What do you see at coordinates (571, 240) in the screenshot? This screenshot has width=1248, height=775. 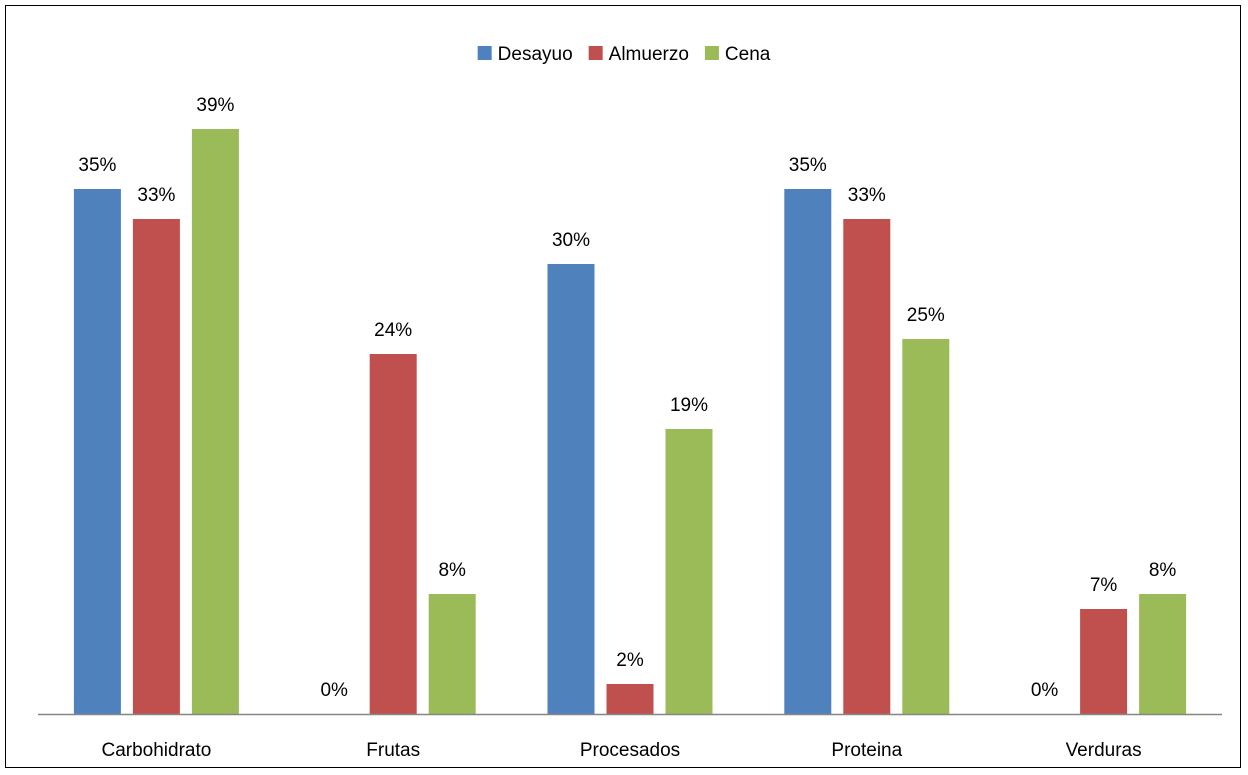 I see `data-label-desayuo-procesados: 30%` at bounding box center [571, 240].